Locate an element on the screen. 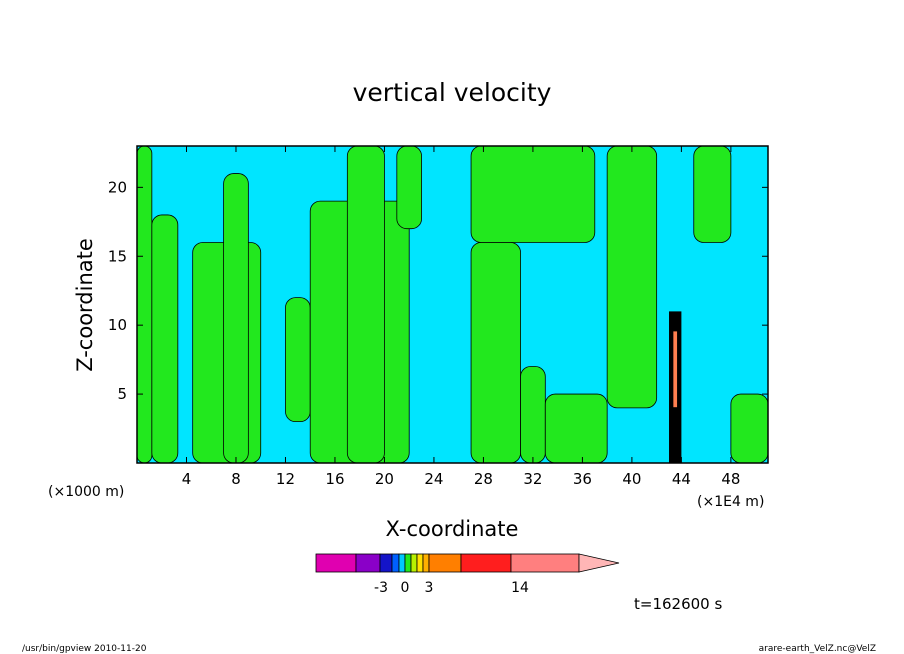 This screenshot has width=904, height=654. y-tick-label: 5 is located at coordinates (122, 394).